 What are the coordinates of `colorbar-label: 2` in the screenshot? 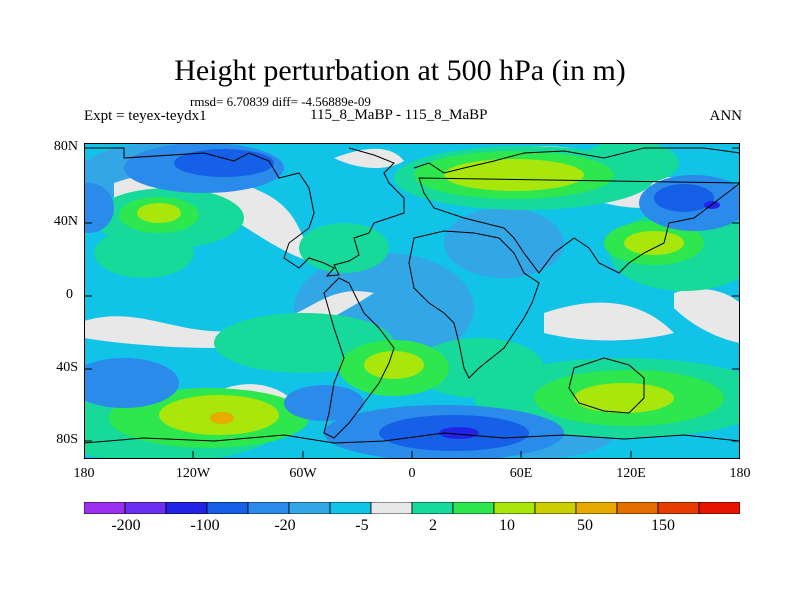 It's located at (433, 525).